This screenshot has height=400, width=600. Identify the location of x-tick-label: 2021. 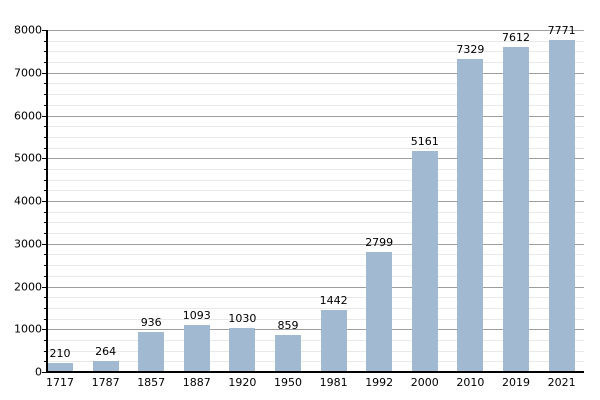
(561, 382).